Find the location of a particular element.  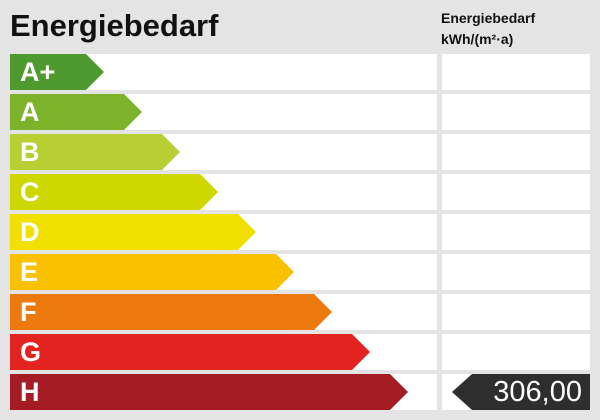

class-label: C is located at coordinates (30, 192).